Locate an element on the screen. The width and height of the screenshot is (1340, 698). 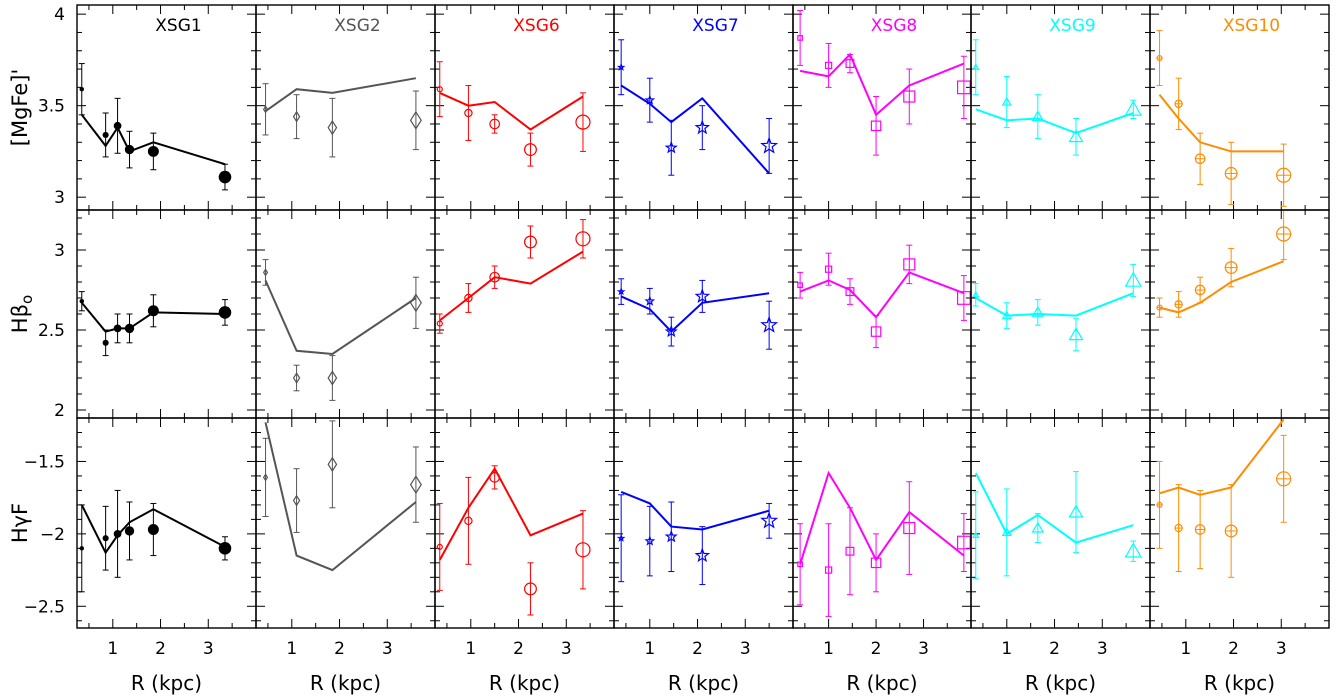
panel-xsg8-row3: 1 2 3R (kpc) is located at coordinates (882, 556).